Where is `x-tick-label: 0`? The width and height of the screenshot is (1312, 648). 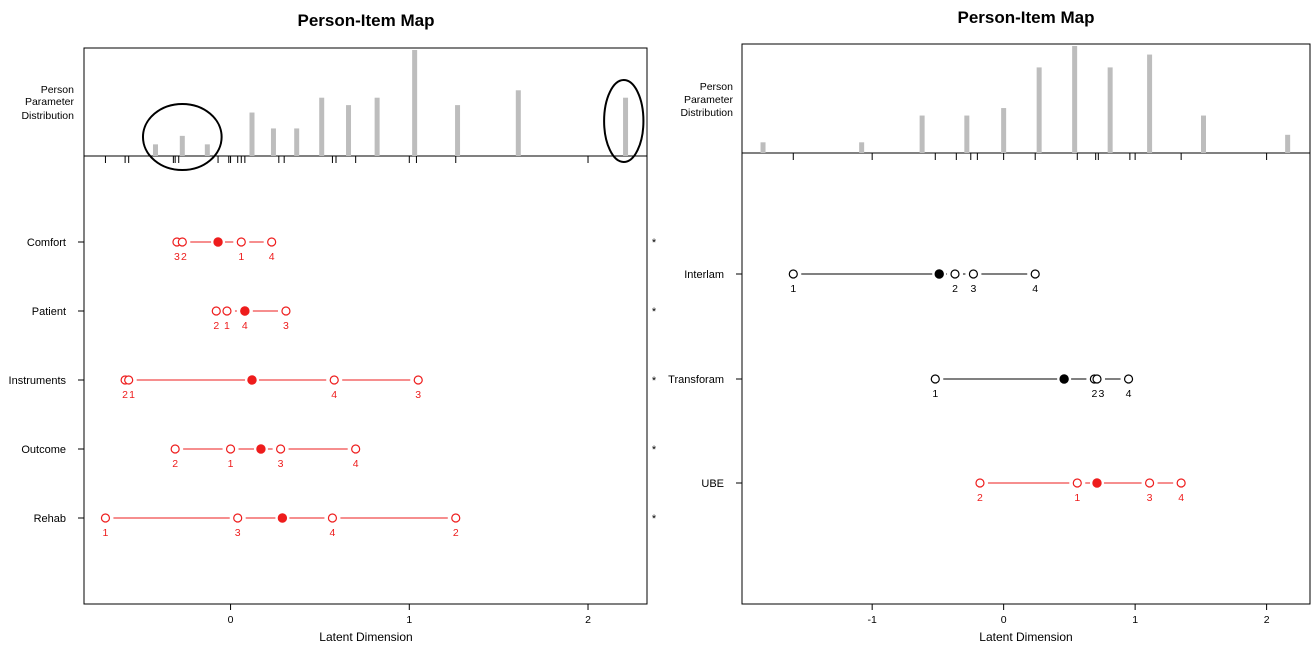
x-tick-label: 0 is located at coordinates (231, 620).